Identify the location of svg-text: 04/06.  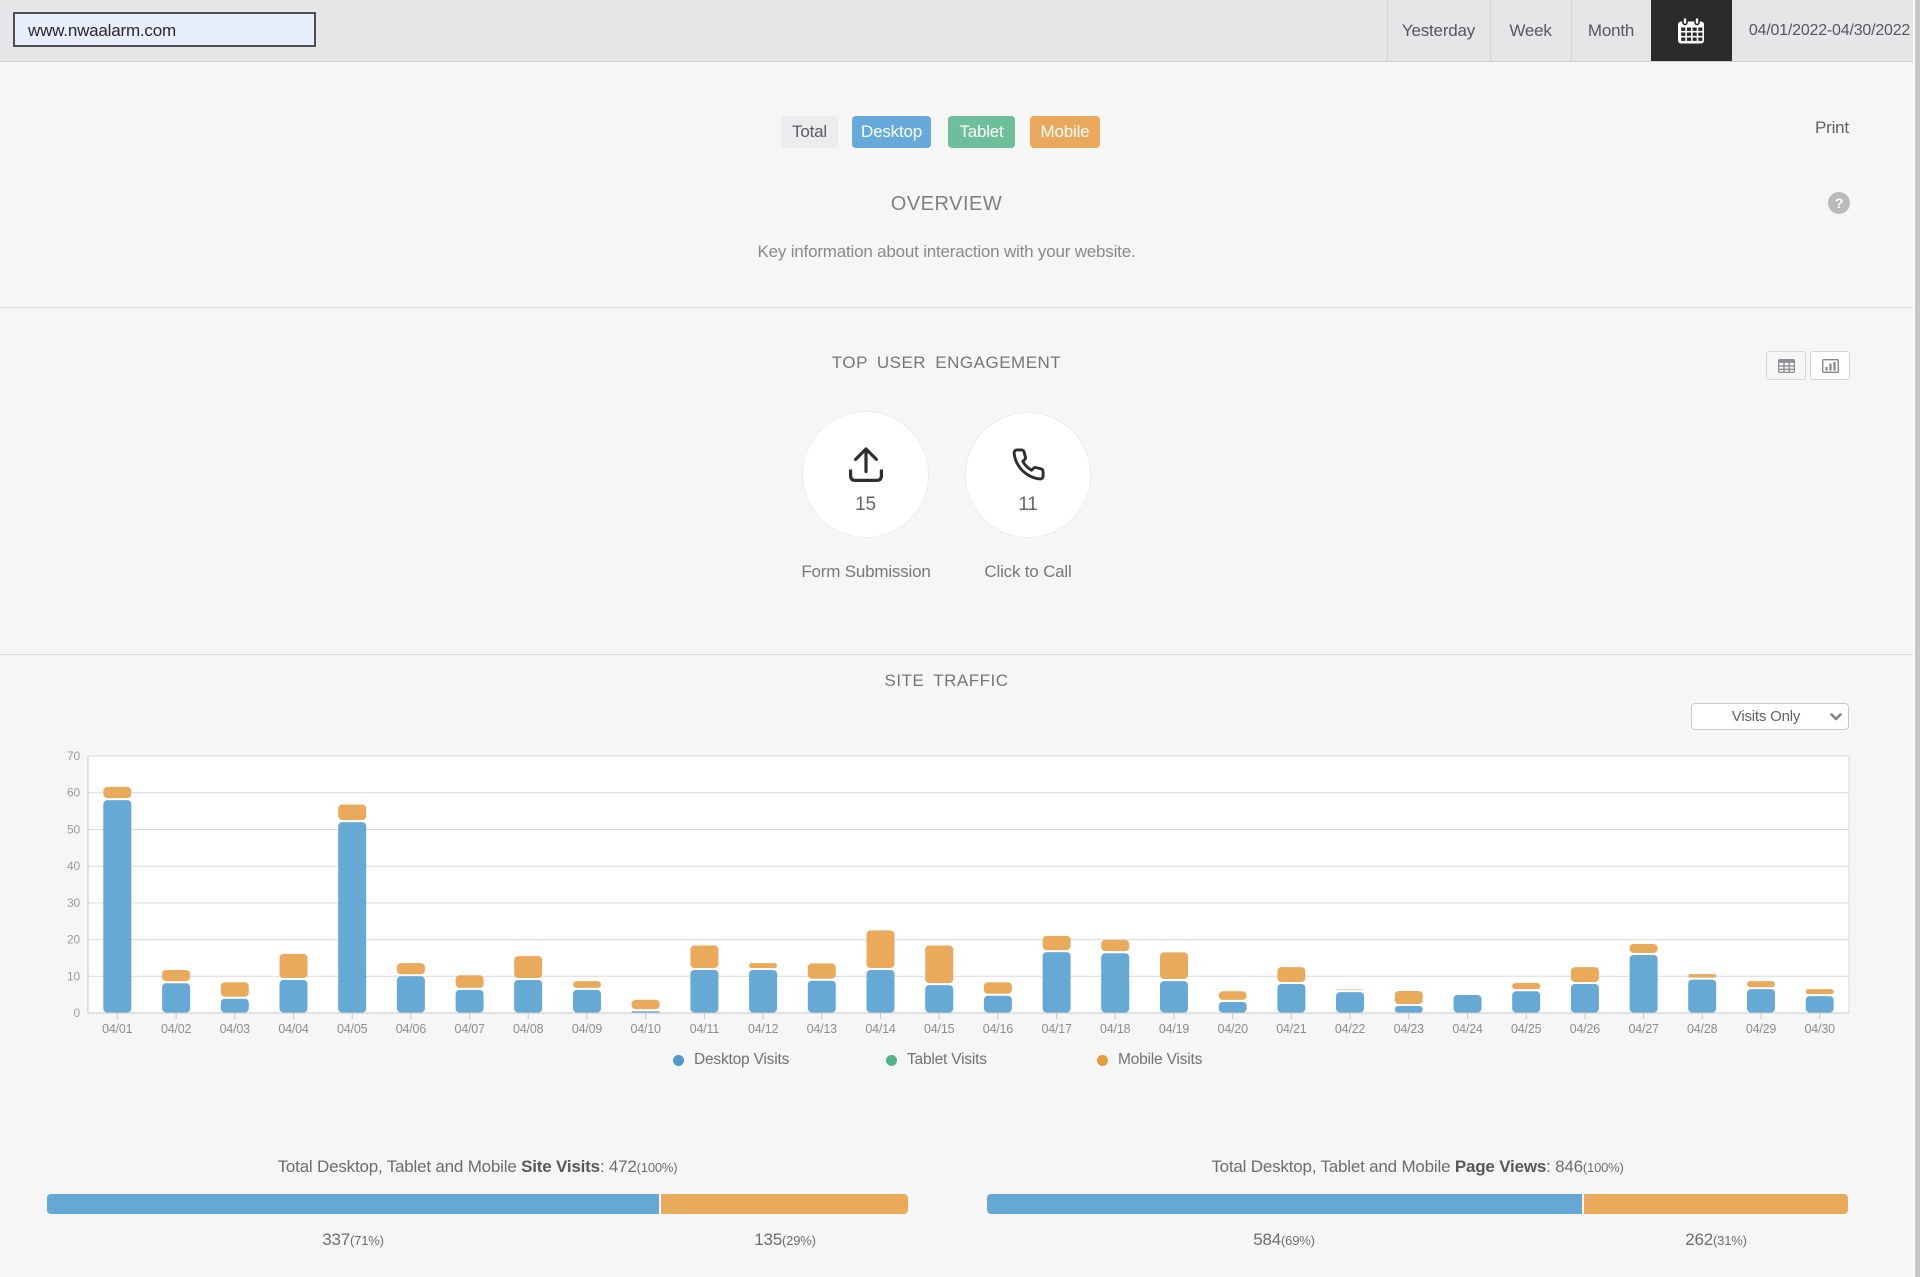
(411, 1029).